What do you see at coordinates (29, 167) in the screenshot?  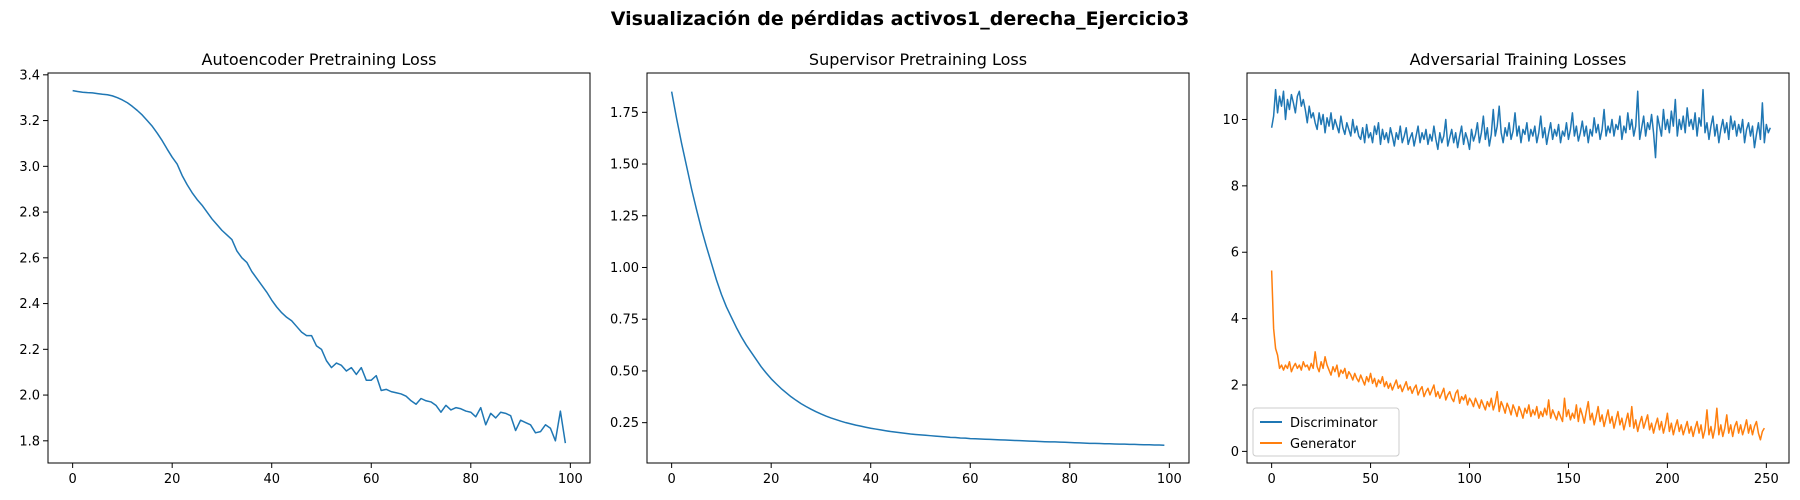 I see `autoencoder-y-tick-label: 3.0` at bounding box center [29, 167].